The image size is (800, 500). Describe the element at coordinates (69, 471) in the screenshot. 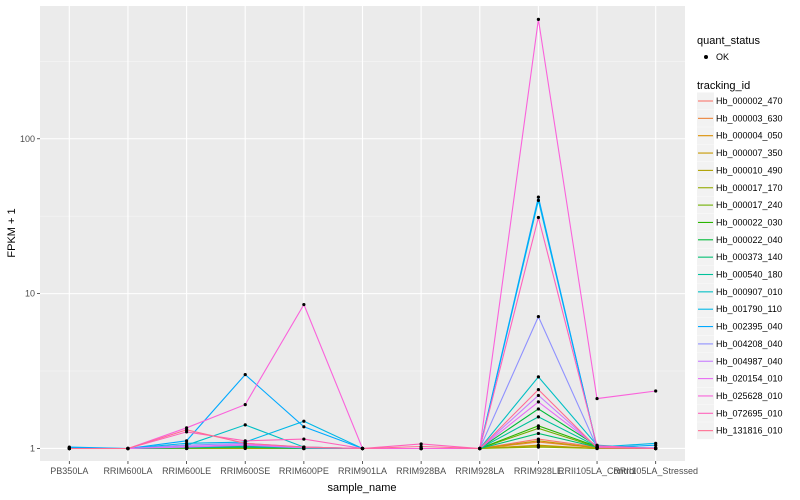

I see `x-tick-label: PB350LA` at that location.